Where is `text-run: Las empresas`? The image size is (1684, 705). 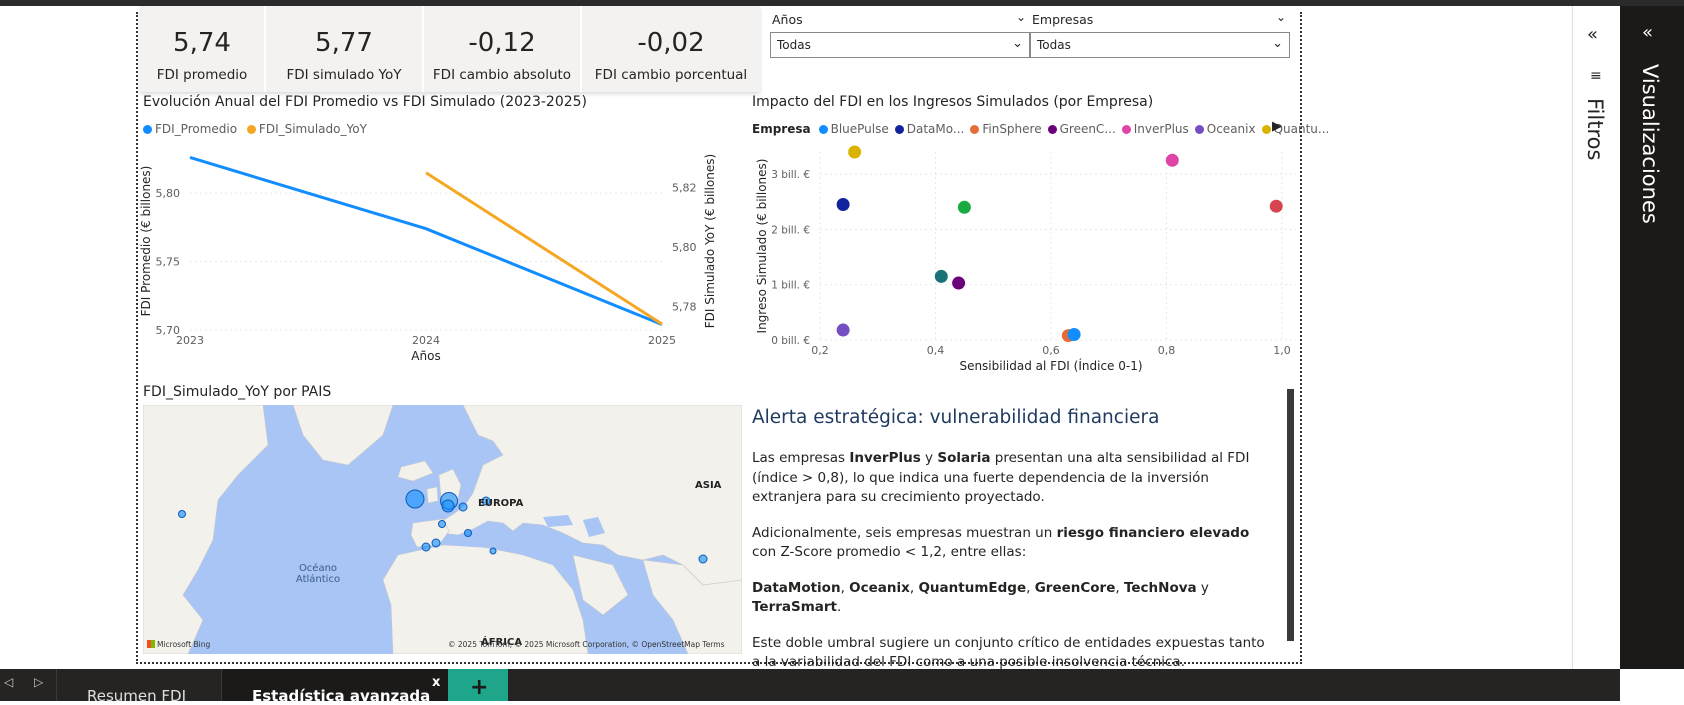
text-run: Las empresas is located at coordinates (801, 458).